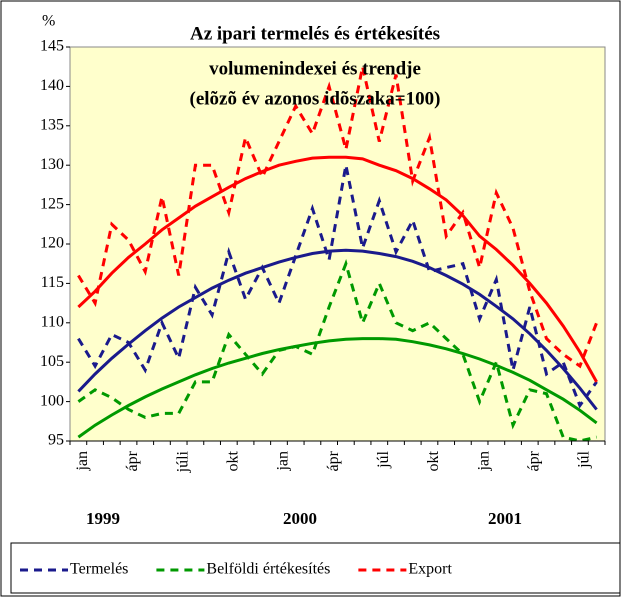 Image resolution: width=621 pixels, height=597 pixels. Describe the element at coordinates (56, 440) in the screenshot. I see `y-tick-label: 95` at that location.